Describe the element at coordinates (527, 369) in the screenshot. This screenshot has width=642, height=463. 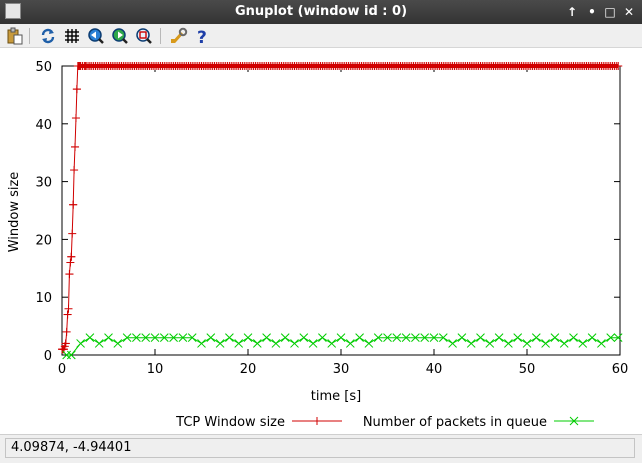
I see `x-tick-label: 50` at that location.